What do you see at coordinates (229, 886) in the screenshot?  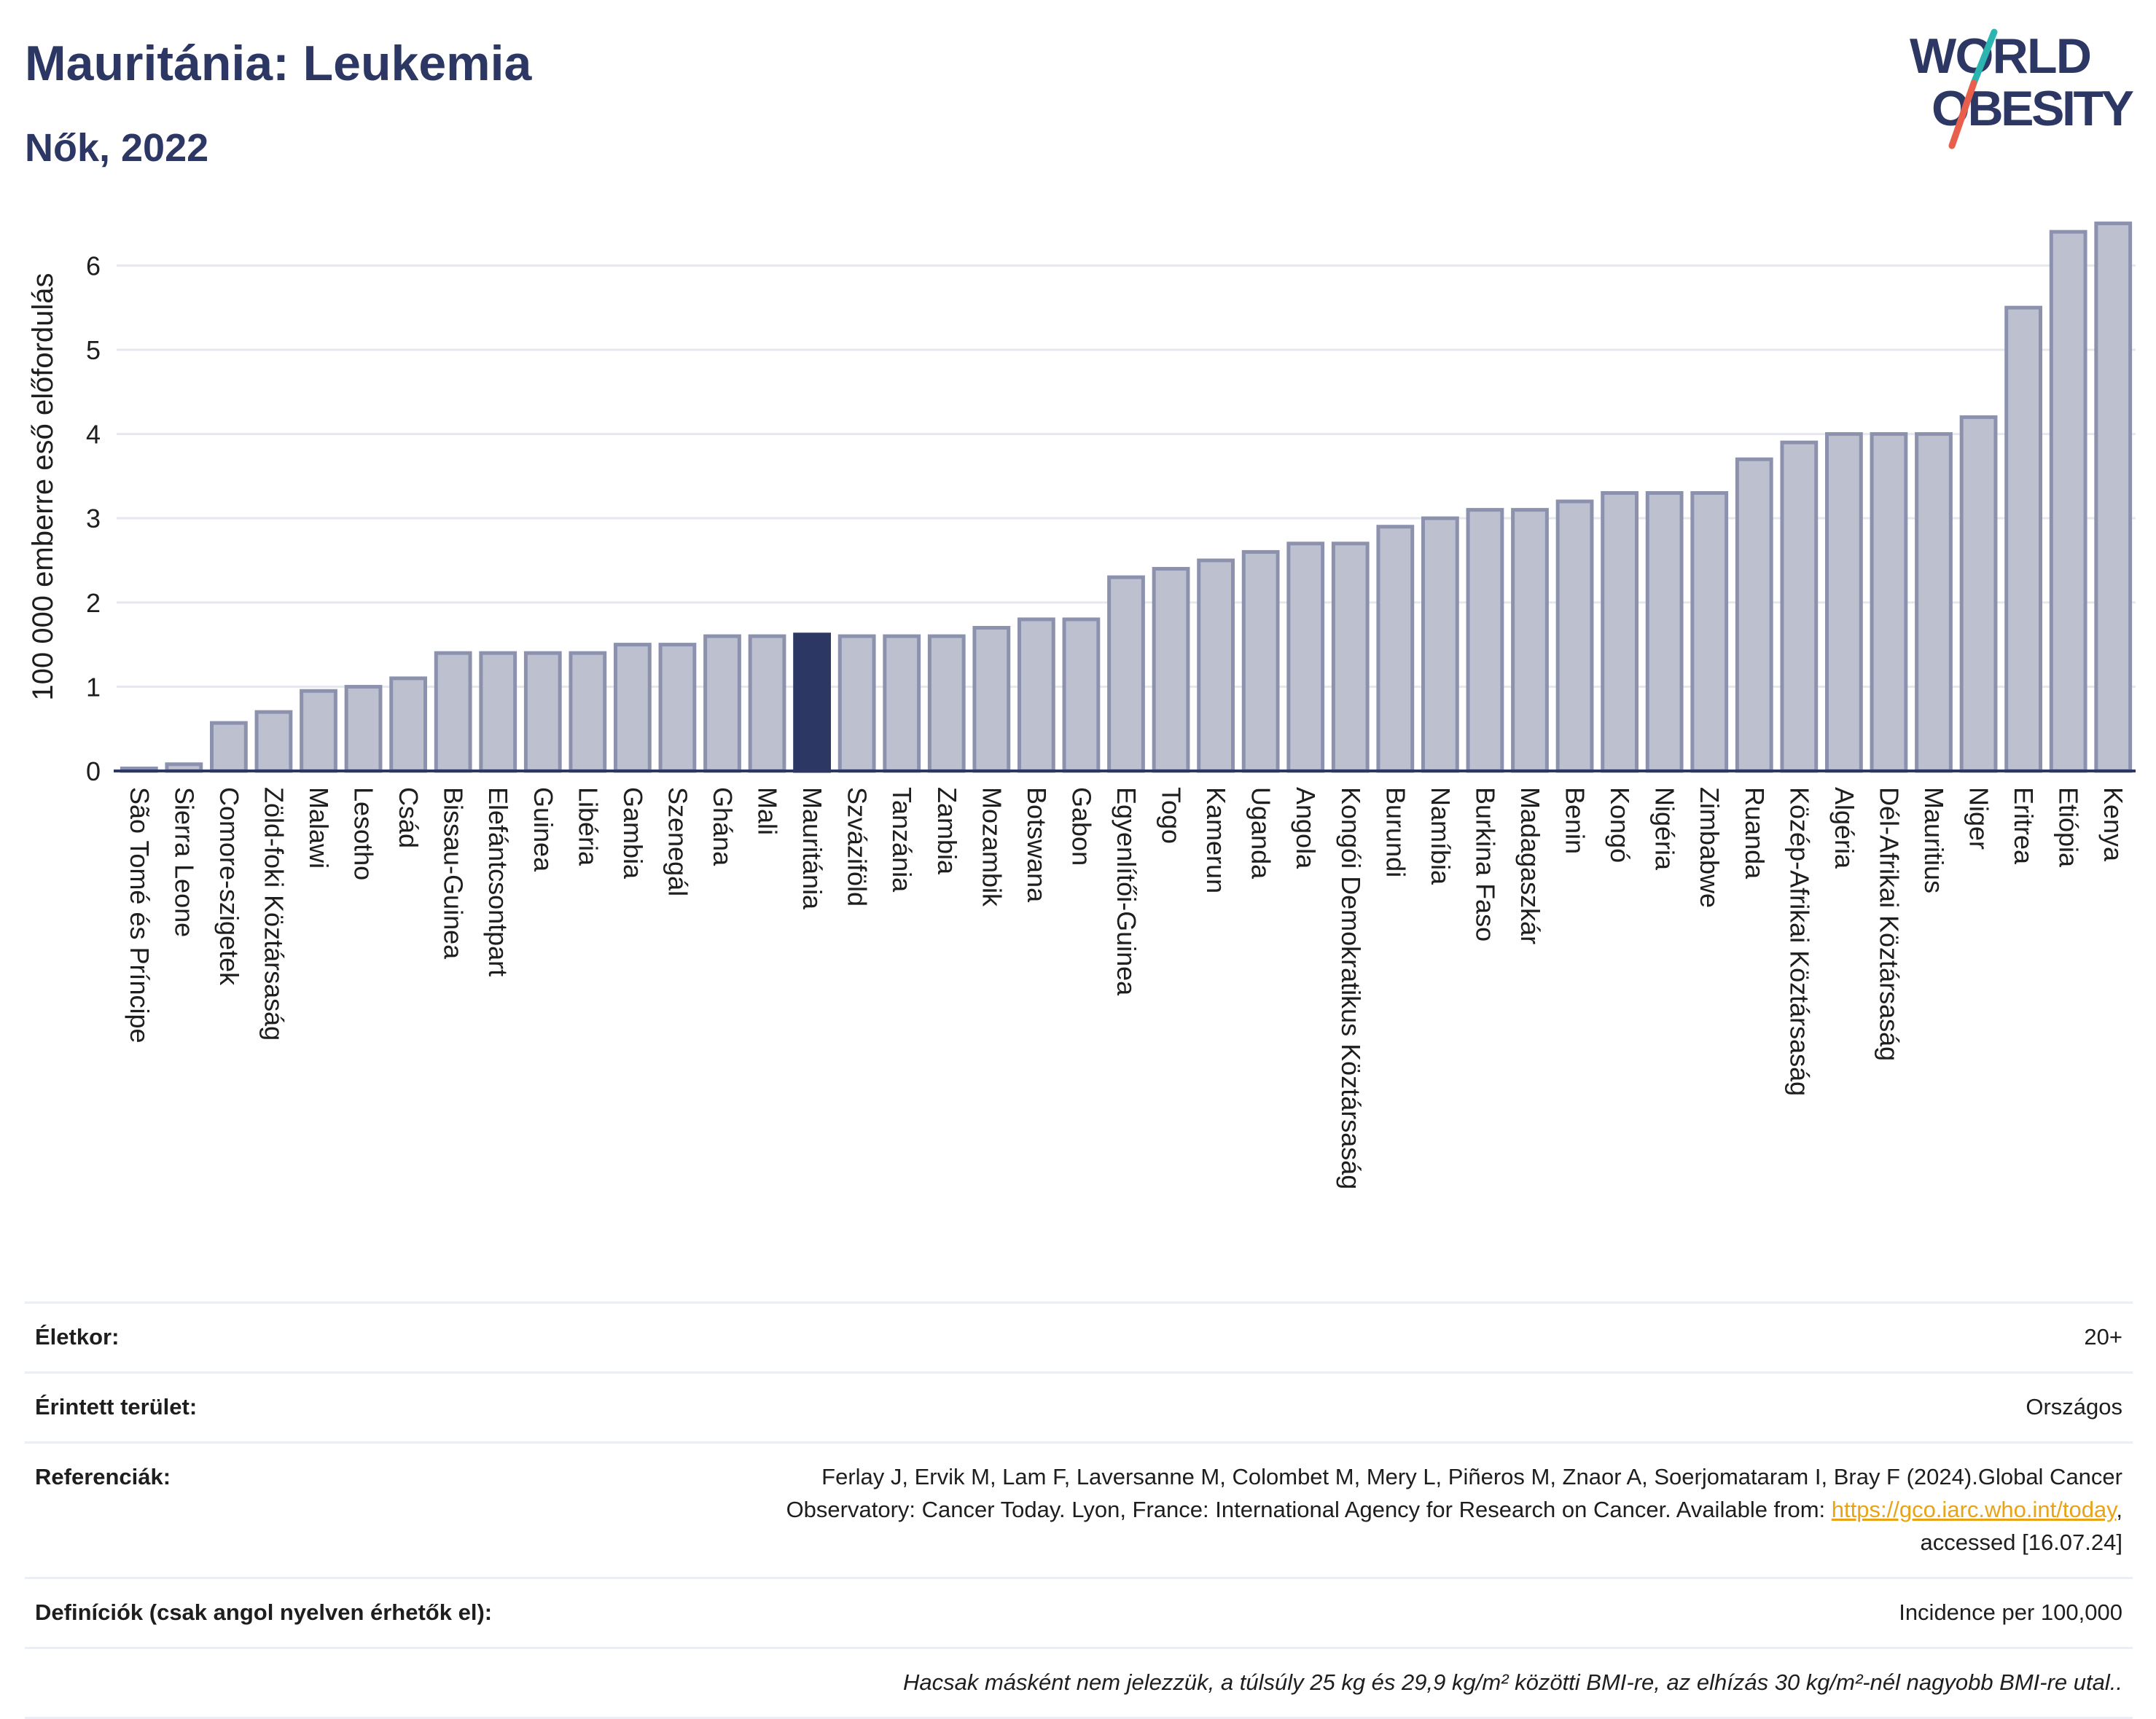 I see `x-tick-label: Comore-szigetek` at bounding box center [229, 886].